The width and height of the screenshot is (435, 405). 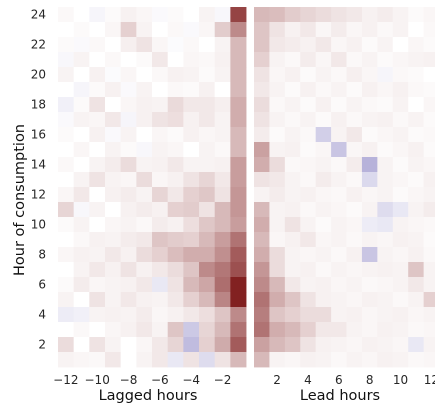 I want to click on heatmap-cell-lead-h2-x1, so click(x=262, y=345).